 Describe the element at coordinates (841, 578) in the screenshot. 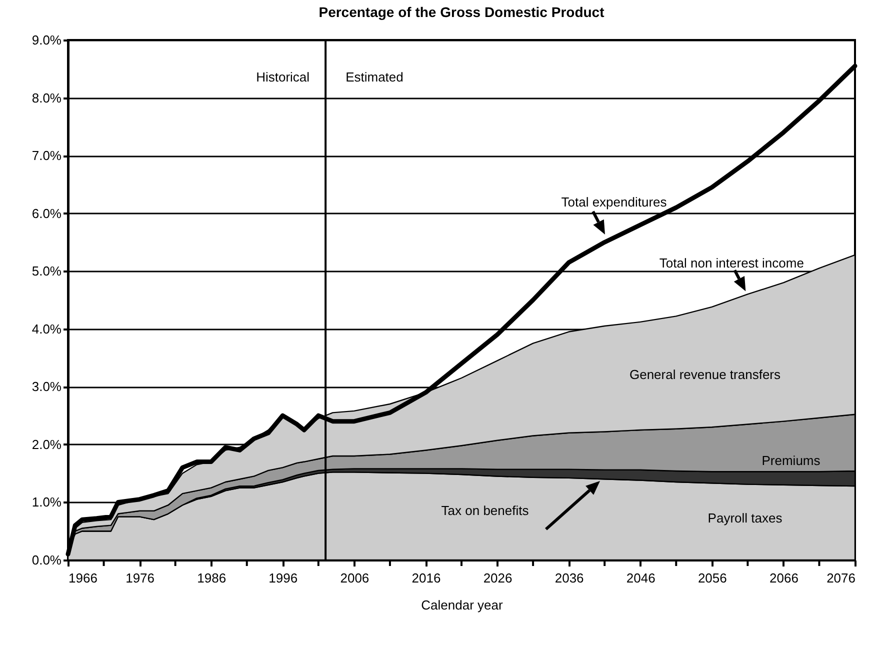

I see `x-tick-label: 2076` at that location.